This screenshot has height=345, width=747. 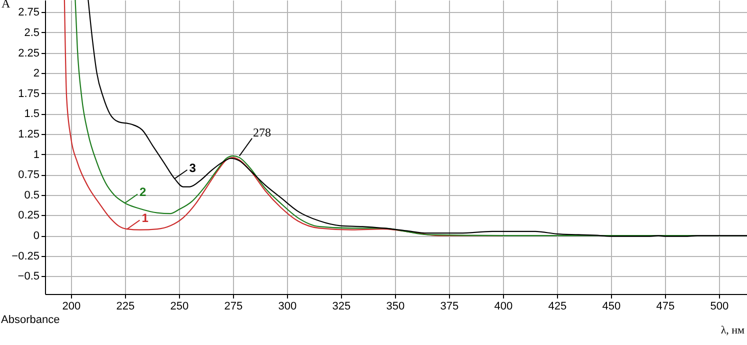 What do you see at coordinates (29, 276) in the screenshot?
I see `y-tick-label: −0.5` at bounding box center [29, 276].